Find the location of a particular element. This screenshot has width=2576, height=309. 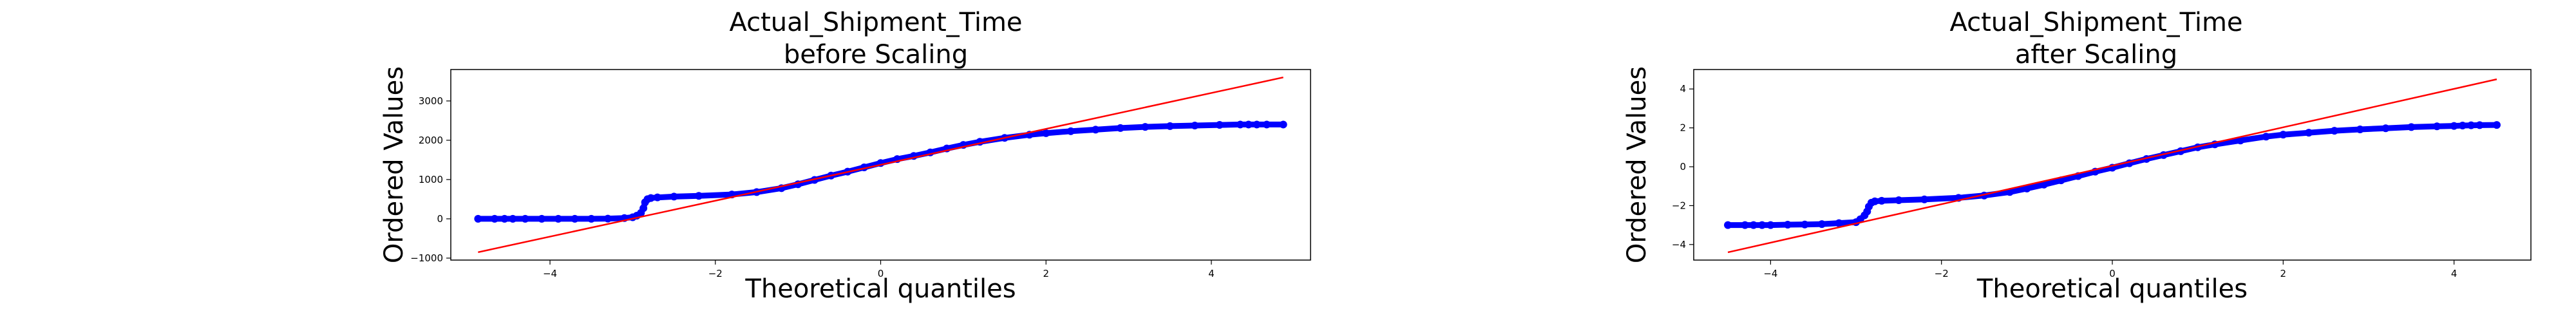

chart-title-line-2: after Scaling is located at coordinates (2096, 55).